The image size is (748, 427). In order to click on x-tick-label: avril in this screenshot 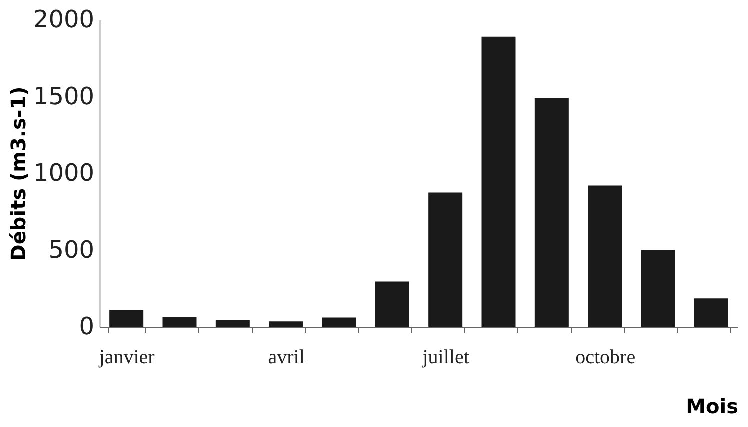, I will do `click(287, 357)`.